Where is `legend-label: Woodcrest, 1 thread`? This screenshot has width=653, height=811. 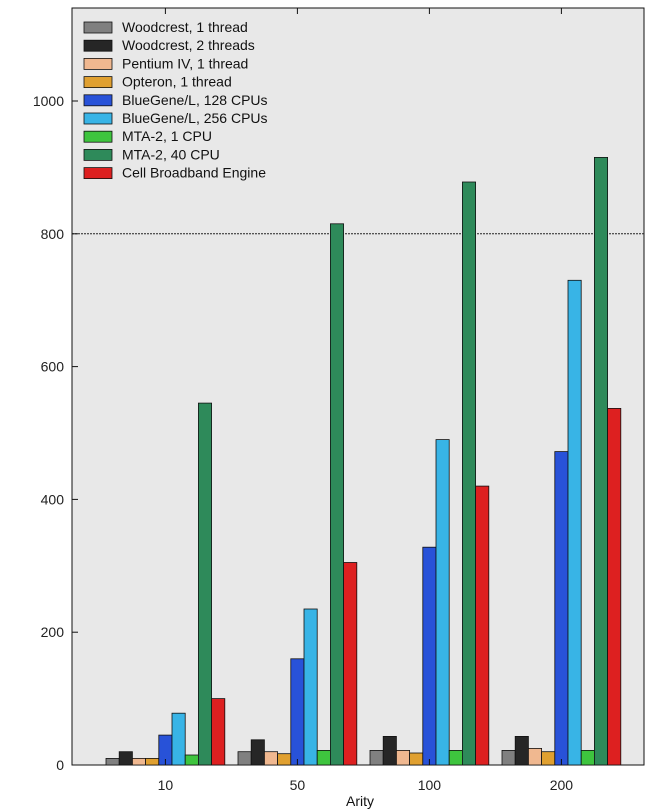
legend-label: Woodcrest, 1 thread is located at coordinates (185, 27).